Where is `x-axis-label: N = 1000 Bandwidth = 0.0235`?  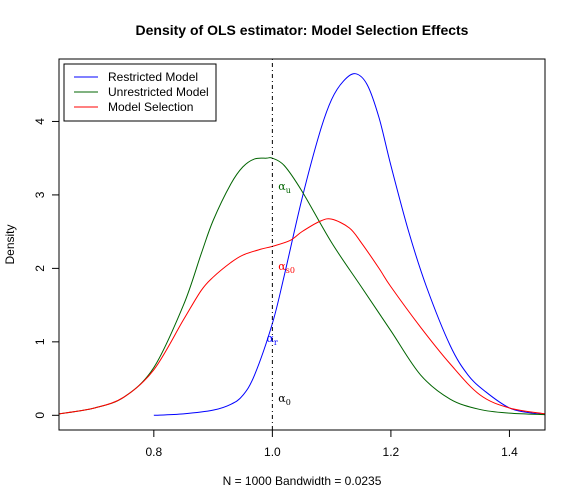
x-axis-label: N = 1000 Bandwidth = 0.0235 is located at coordinates (302, 481).